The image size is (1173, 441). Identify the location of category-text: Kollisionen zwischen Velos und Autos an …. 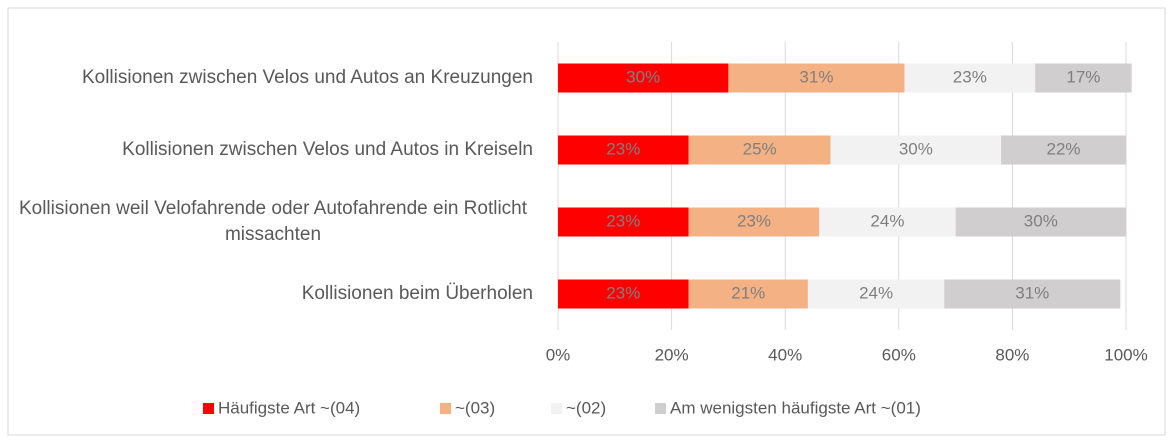
(307, 77).